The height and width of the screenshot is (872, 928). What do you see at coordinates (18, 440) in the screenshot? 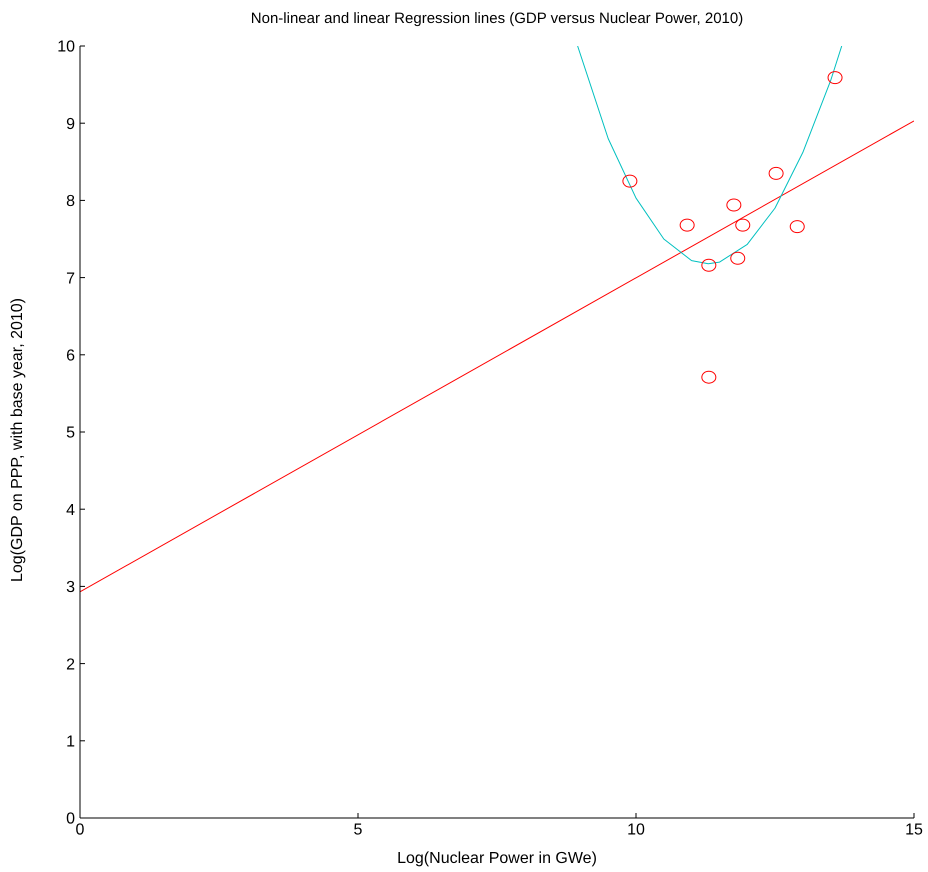
I see `y-axis-title: Log(GDP on PPP, with base year, 2010)` at bounding box center [18, 440].